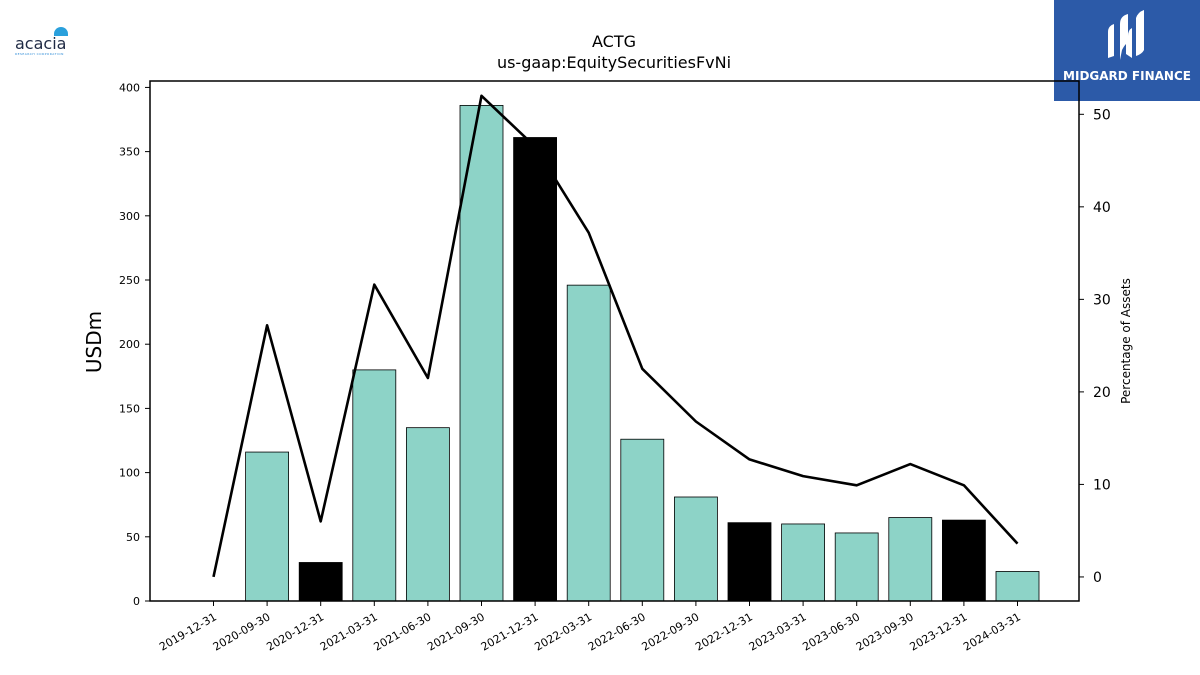 This screenshot has width=1200, height=675. I want to click on x-tick-label: 2023-03-31, so click(778, 631).